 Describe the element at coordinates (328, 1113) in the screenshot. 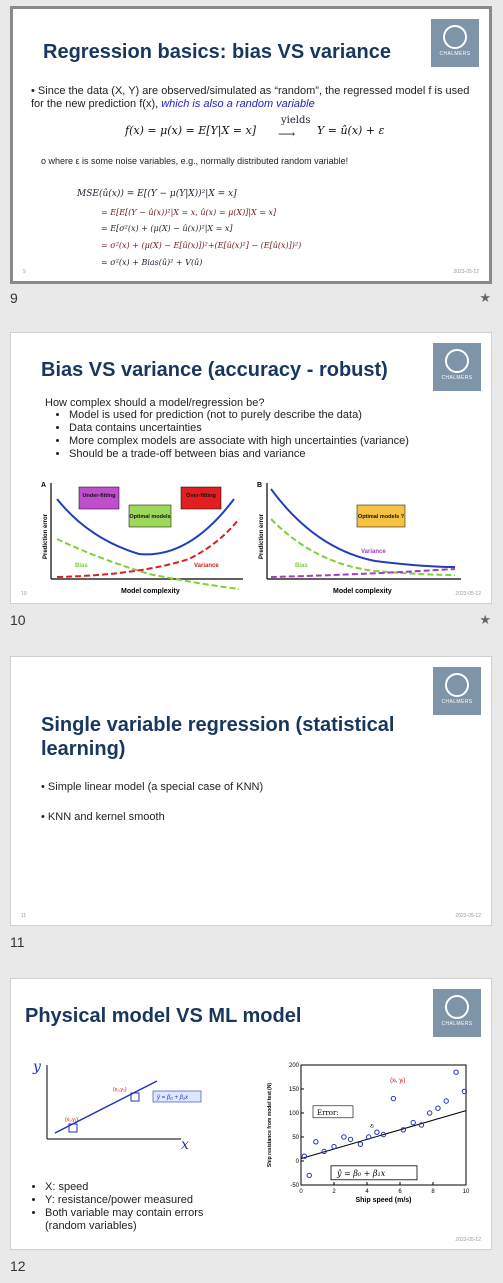

I see `error-label: Error:` at that location.